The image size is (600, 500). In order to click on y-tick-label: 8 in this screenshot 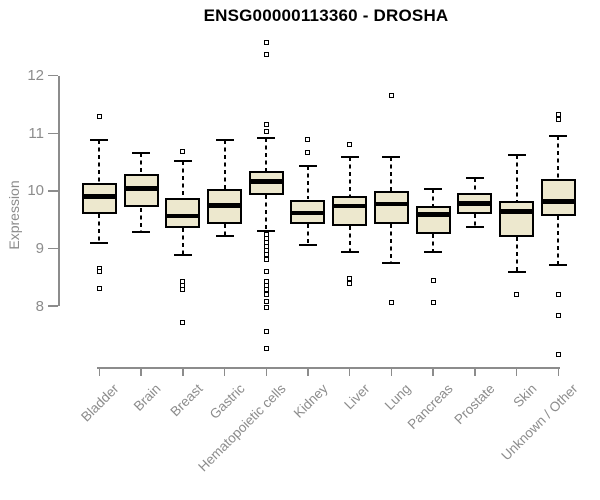, I will do `click(39, 306)`.